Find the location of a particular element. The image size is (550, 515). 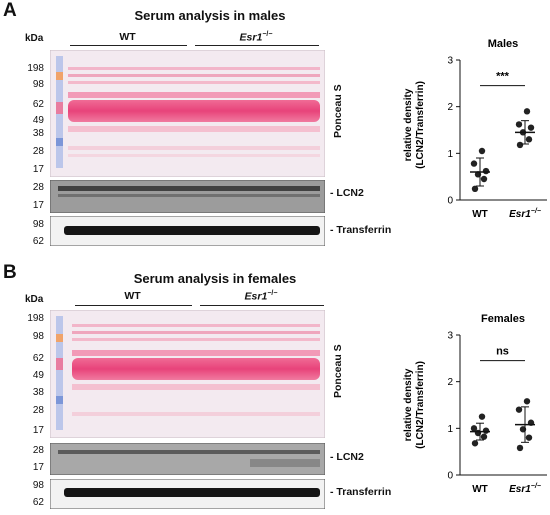

panel-a-kda-label: kDa is located at coordinates (34, 38).